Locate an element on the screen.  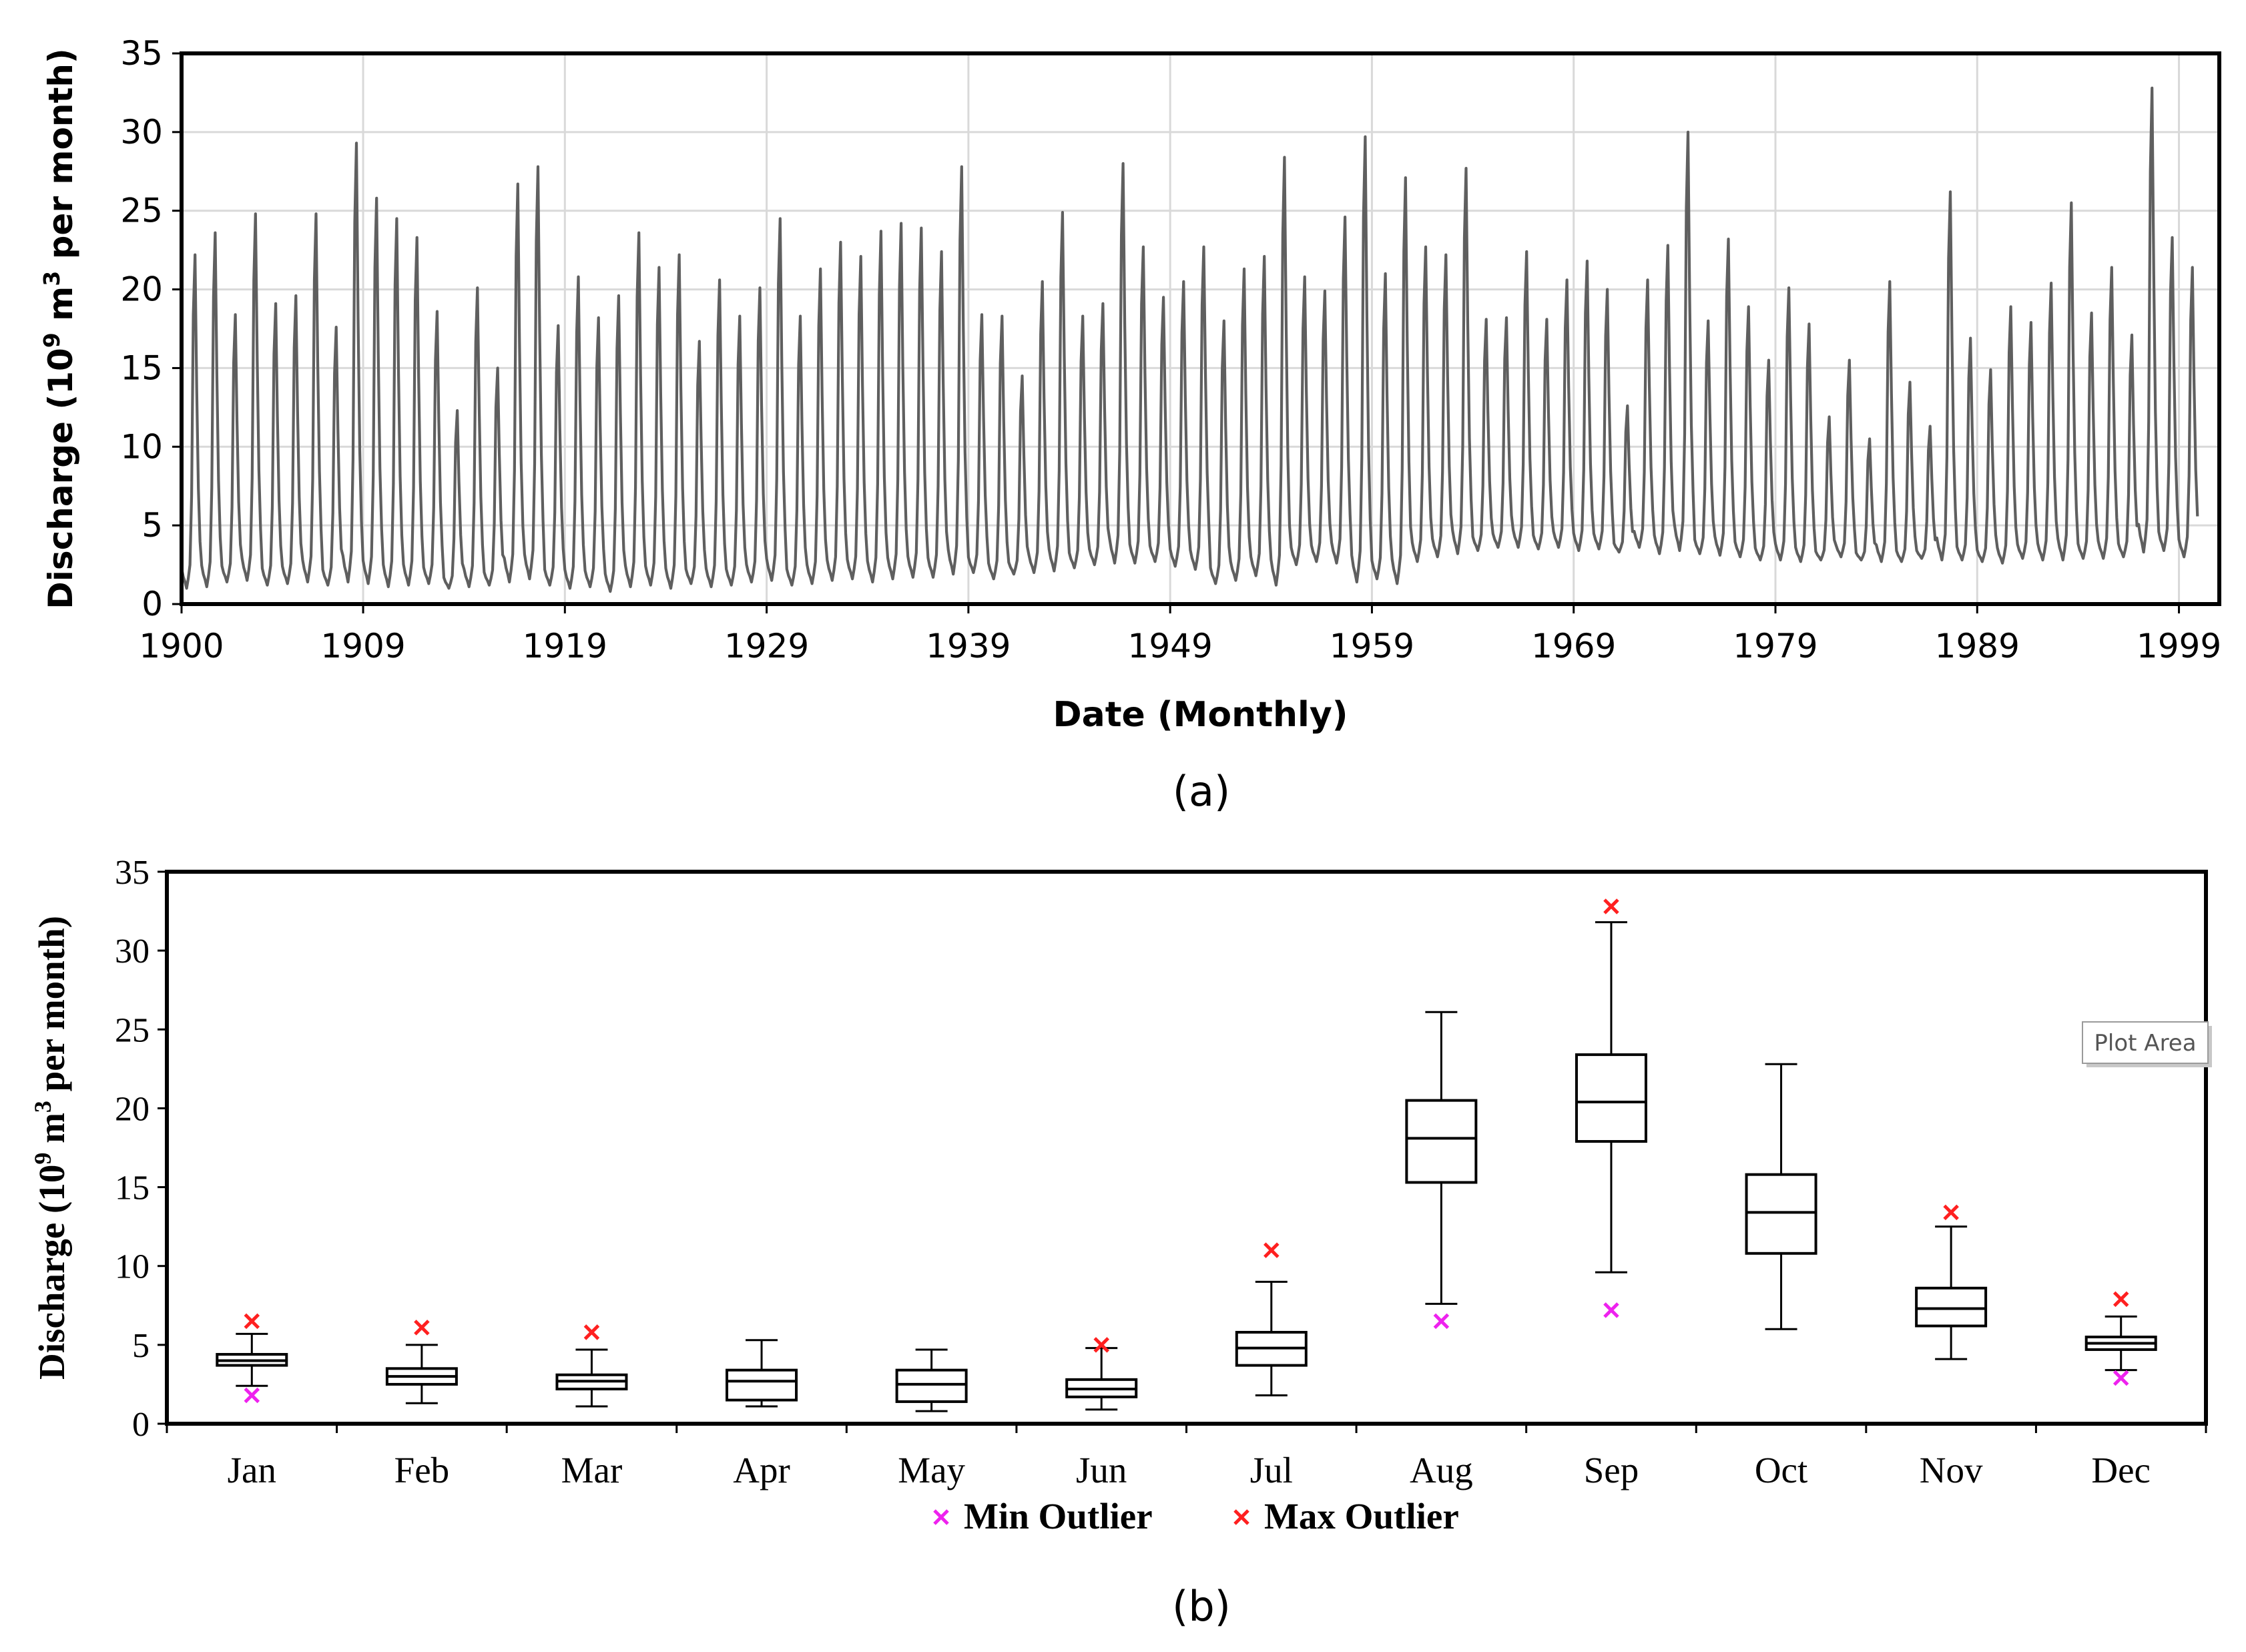
x-tick-label: Oct is located at coordinates (1781, 1470).